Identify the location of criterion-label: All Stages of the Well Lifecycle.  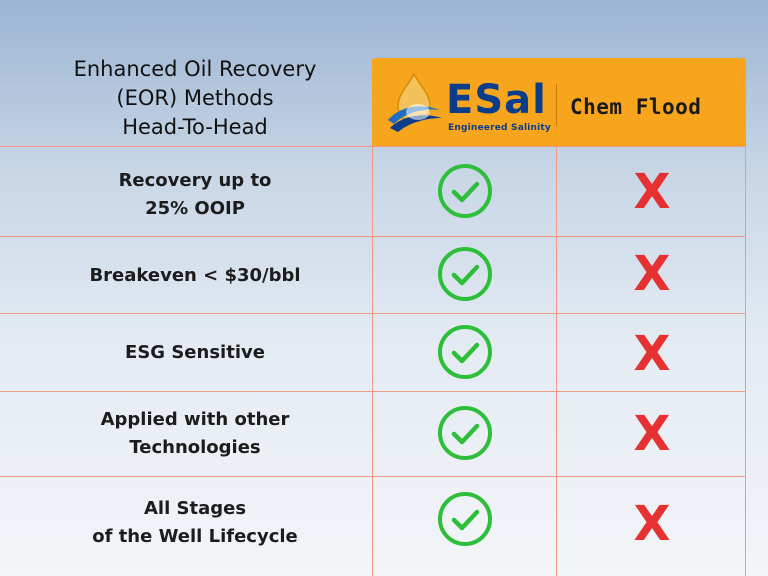
(195, 523).